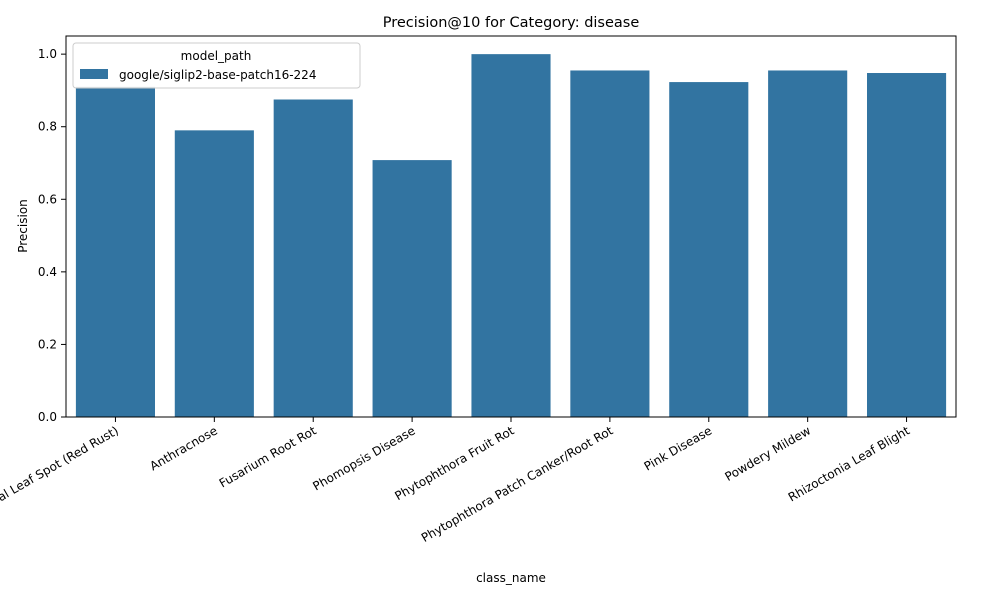 This screenshot has height=600, width=1000. Describe the element at coordinates (47, 417) in the screenshot. I see `y-tick-label: 0.0` at that location.